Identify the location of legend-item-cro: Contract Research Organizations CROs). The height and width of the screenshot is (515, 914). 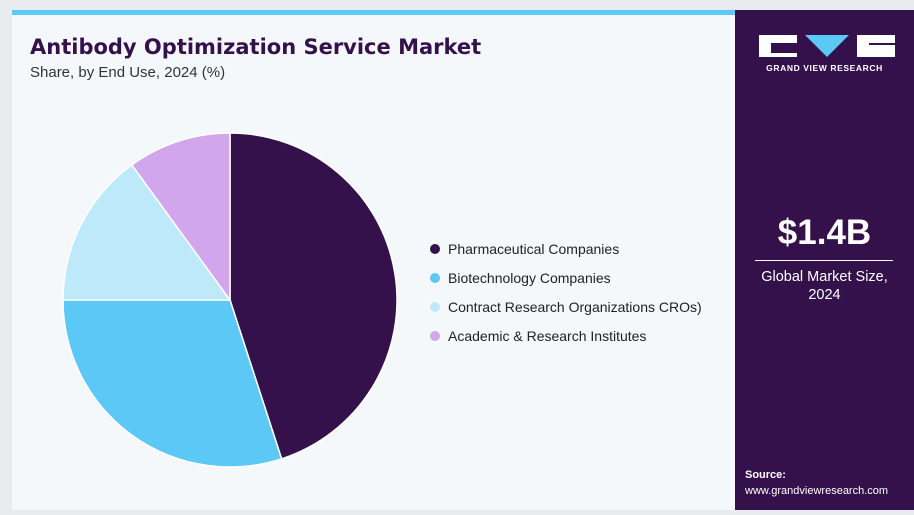
(575, 307).